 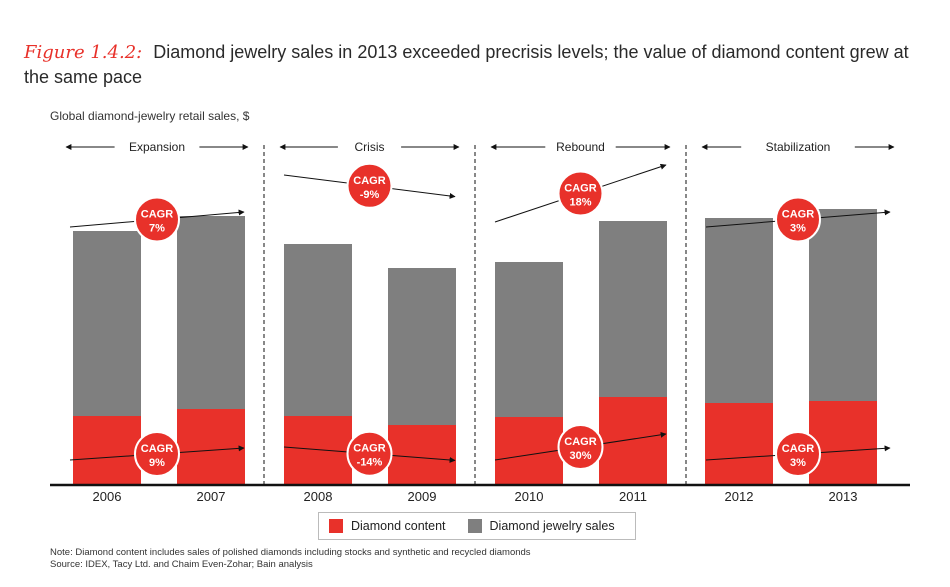 What do you see at coordinates (580, 442) in the screenshot?
I see `cagr-badge-label-content-3: CAGR` at bounding box center [580, 442].